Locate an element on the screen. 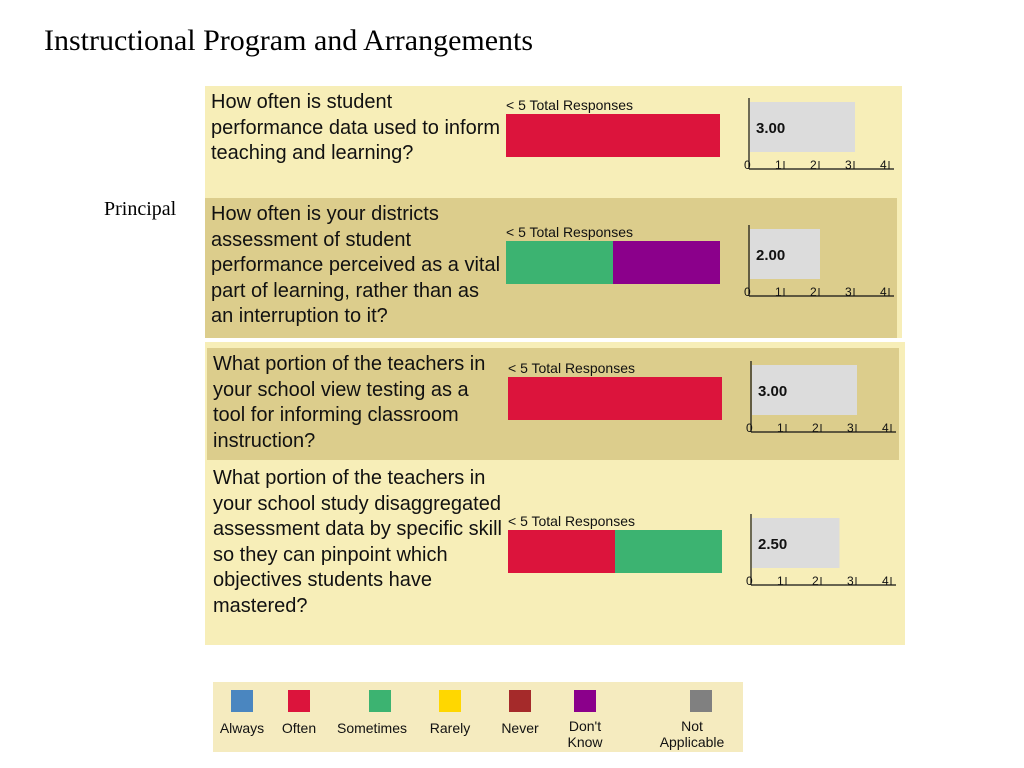  legend-label: Always is located at coordinates (242, 728).